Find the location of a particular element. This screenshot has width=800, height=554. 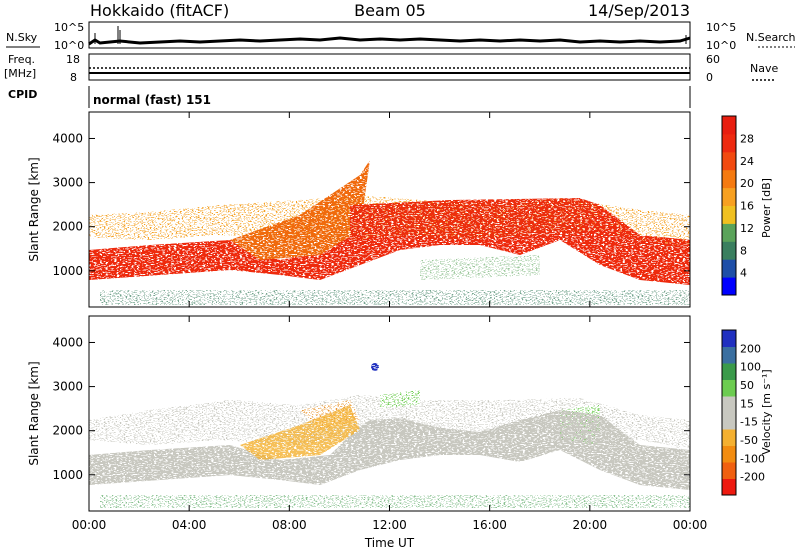

colorbar-label: Velocity [m s⁻¹] is located at coordinates (766, 411).